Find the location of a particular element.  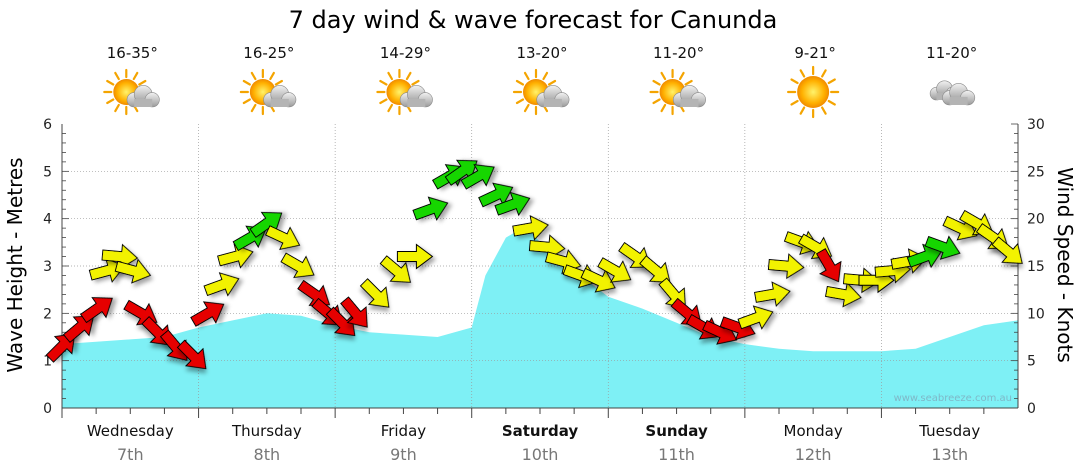

chart-title: 7 day wind & wave forecast for Canunda is located at coordinates (533, 20).